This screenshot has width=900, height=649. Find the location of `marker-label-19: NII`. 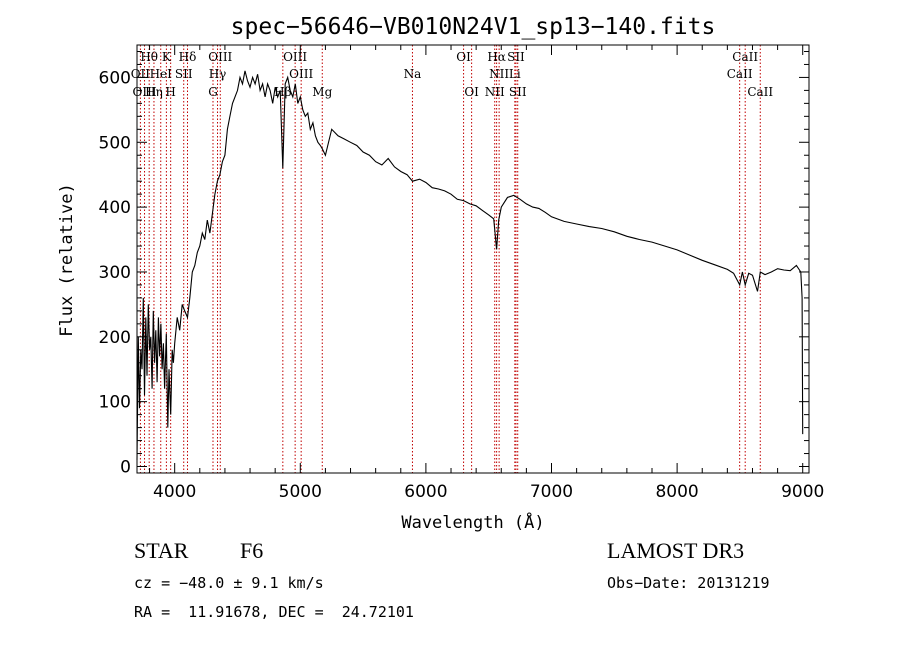

marker-label-19: NII is located at coordinates (495, 92).